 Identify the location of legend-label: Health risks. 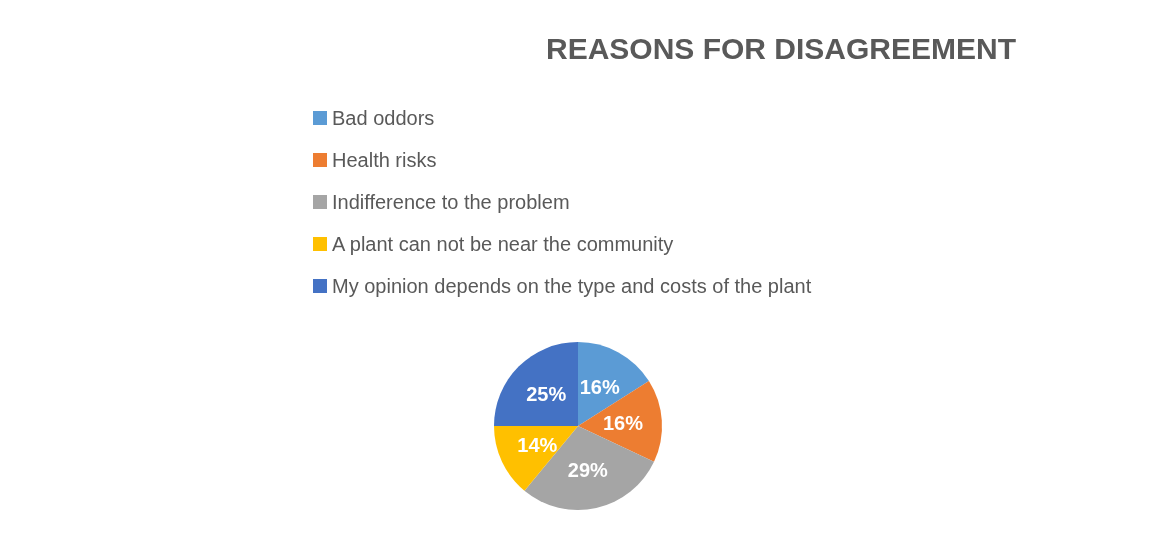
(384, 160).